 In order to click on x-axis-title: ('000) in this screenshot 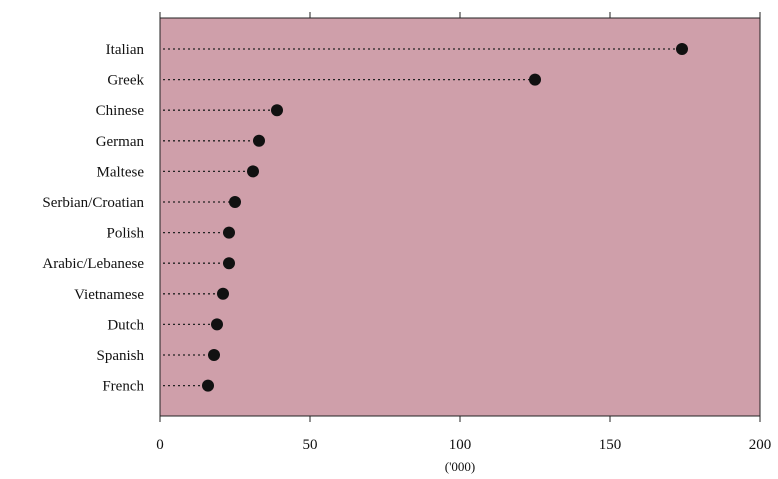, I will do `click(460, 466)`.